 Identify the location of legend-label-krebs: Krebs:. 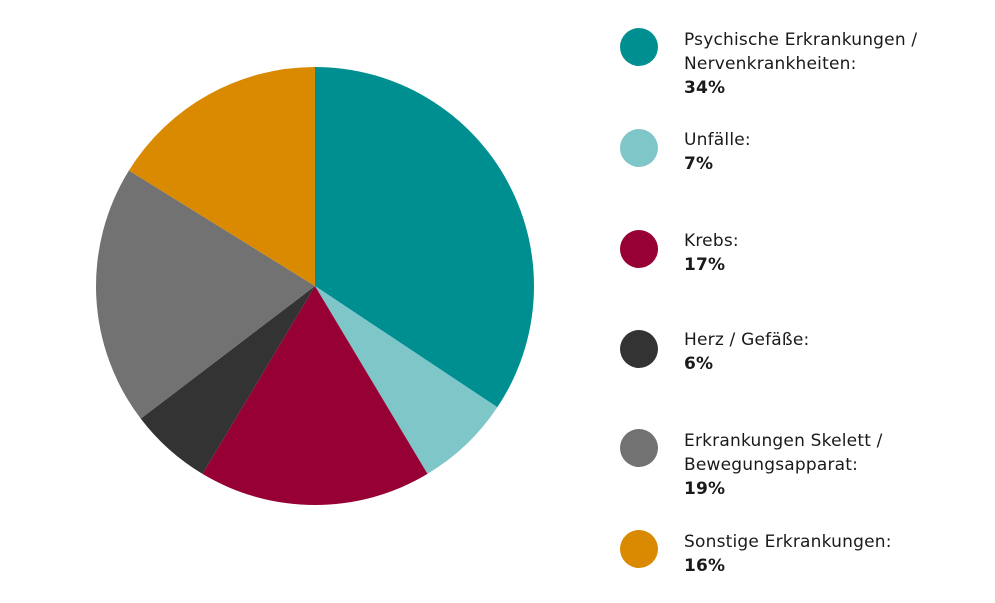
(711, 241).